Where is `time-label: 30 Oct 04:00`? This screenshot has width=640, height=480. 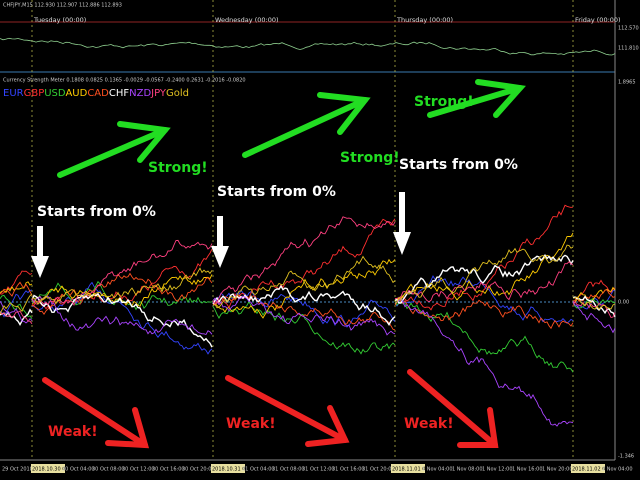
time-label: 30 Oct 04:00 is located at coordinates (78, 470).